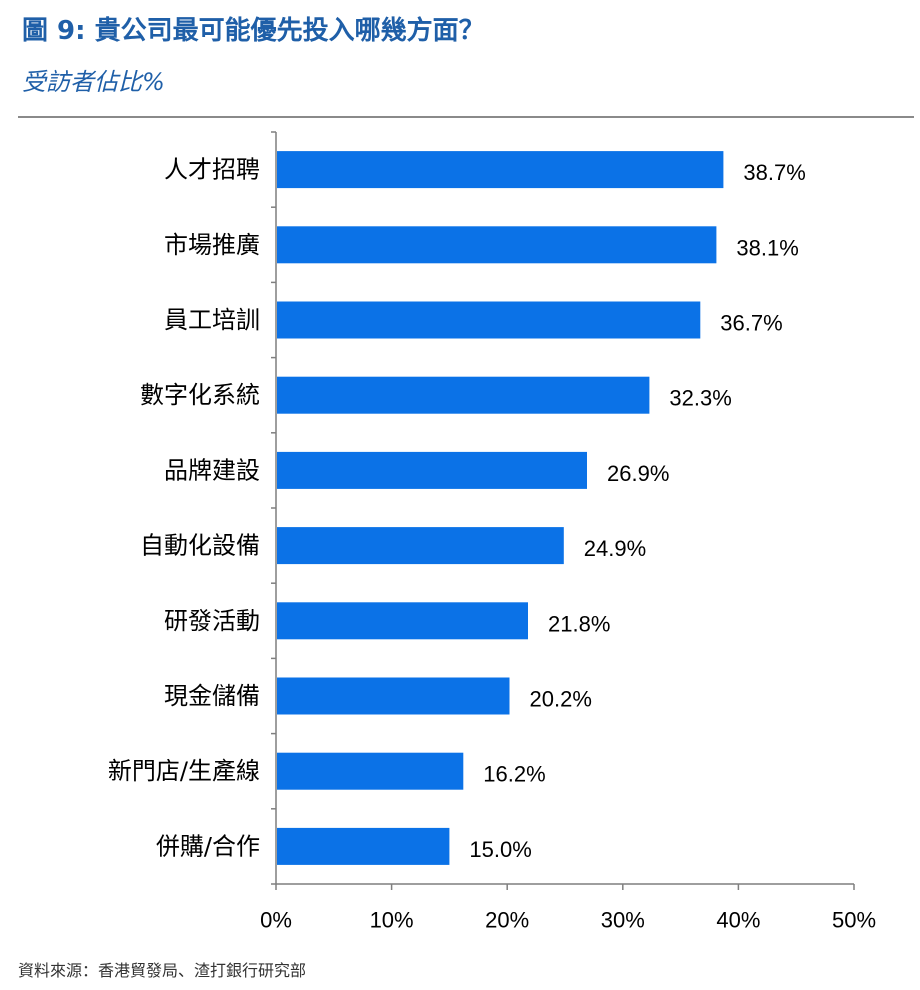 This screenshot has width=920, height=990. What do you see at coordinates (200, 395) in the screenshot?
I see `category-label: 數字化系統` at bounding box center [200, 395].